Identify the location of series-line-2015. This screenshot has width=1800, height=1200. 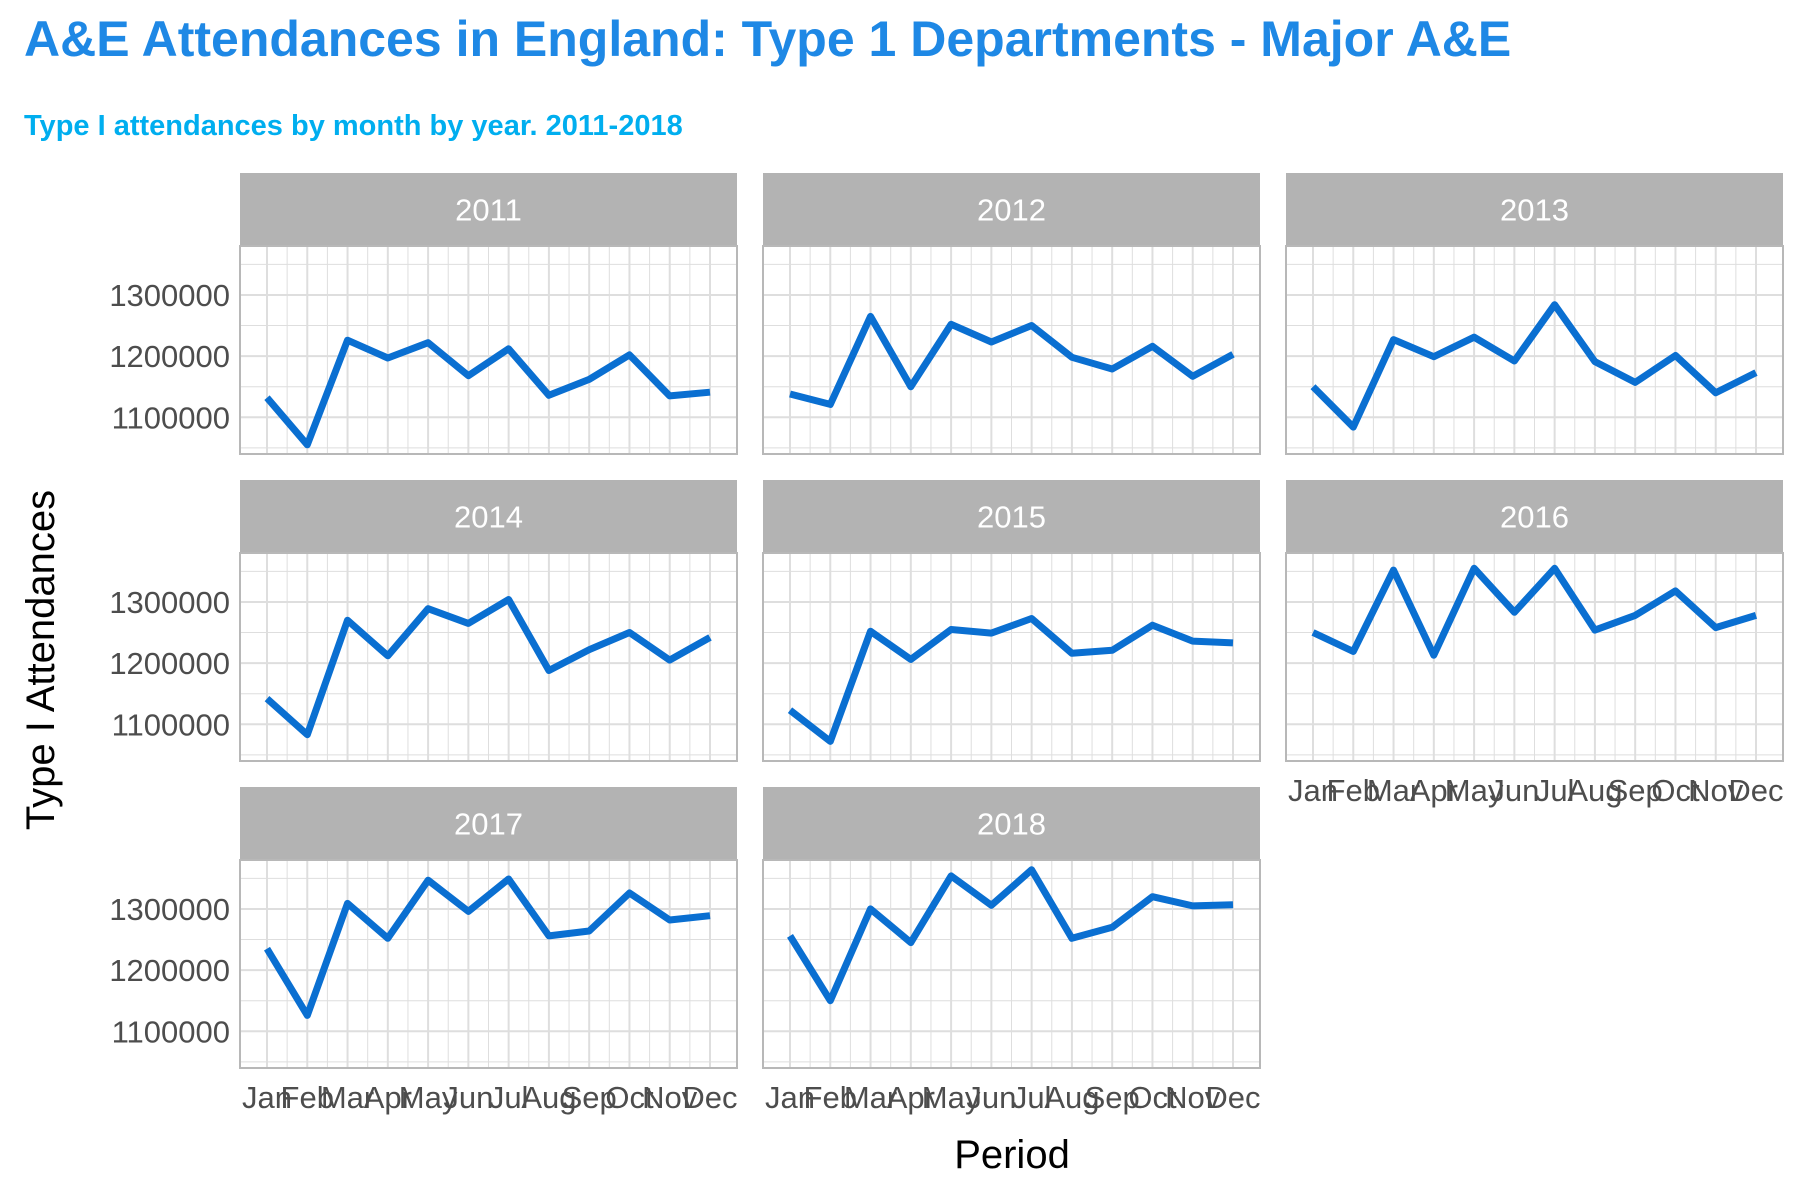
(1010, 680).